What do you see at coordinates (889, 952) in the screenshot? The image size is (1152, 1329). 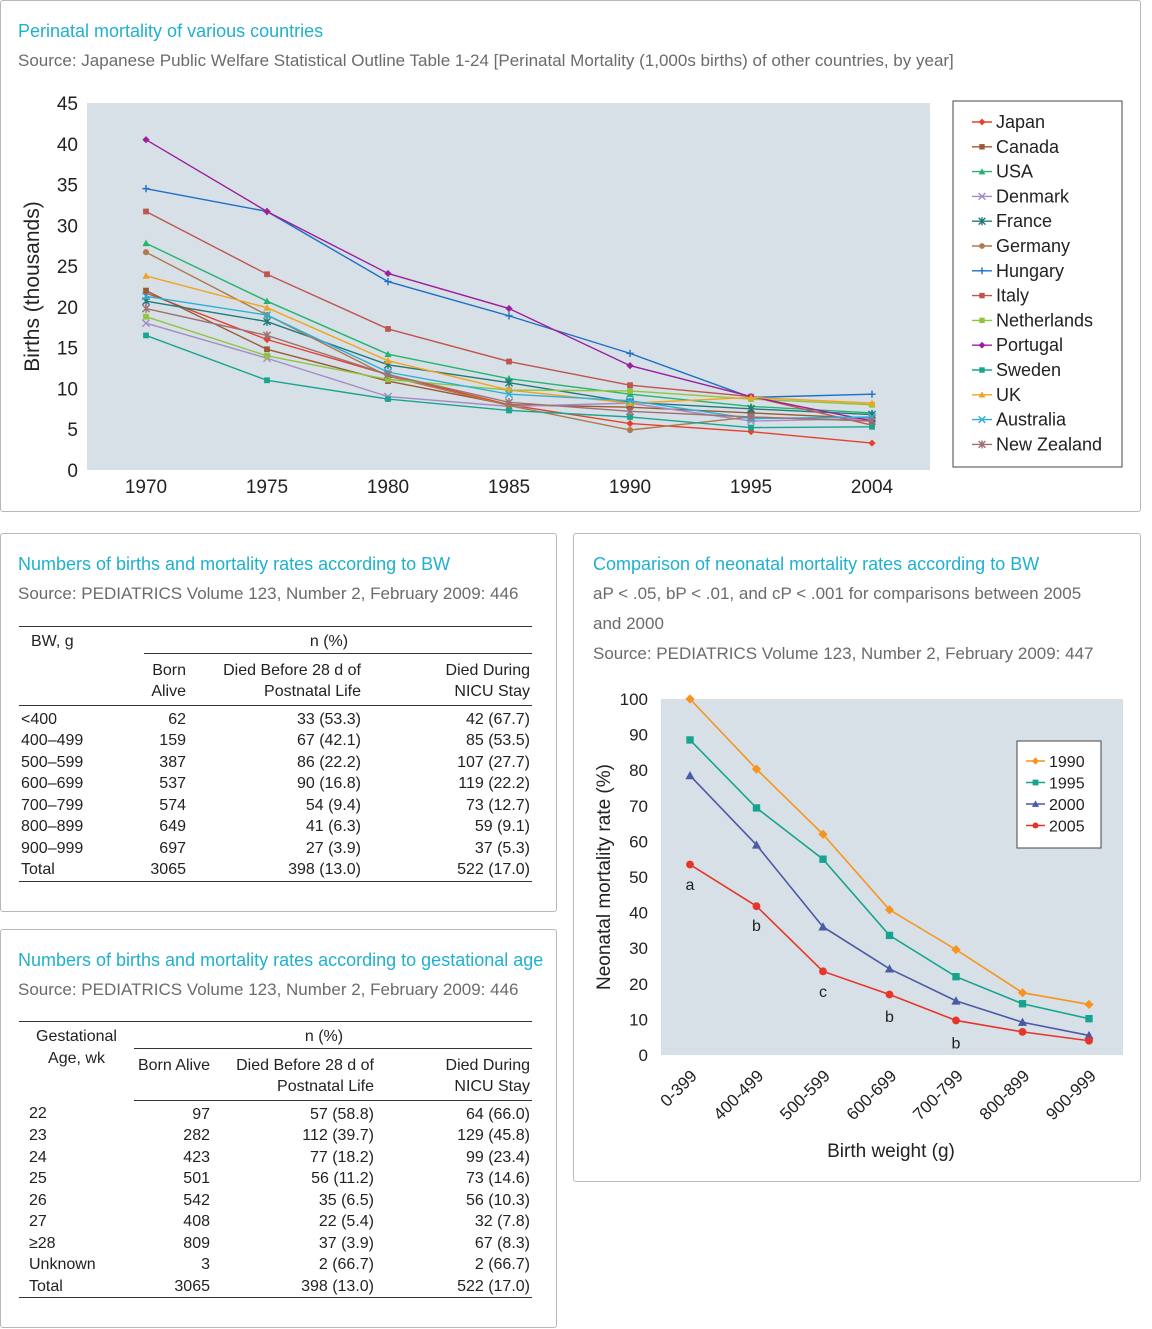 I see `series-2005` at bounding box center [889, 952].